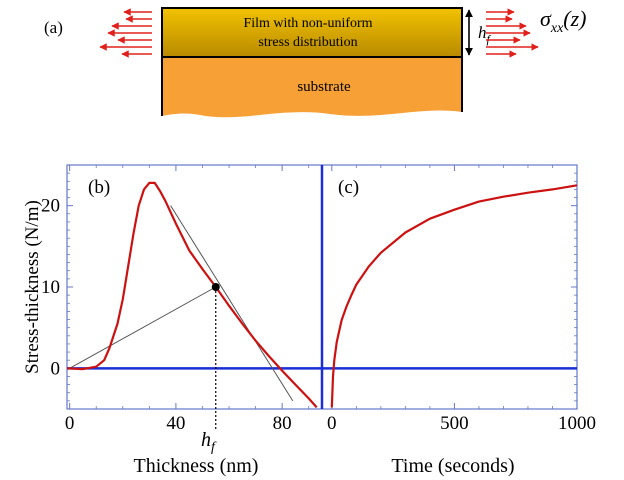  What do you see at coordinates (332, 423) in the screenshot?
I see `x-tick-label-c: 0` at bounding box center [332, 423].